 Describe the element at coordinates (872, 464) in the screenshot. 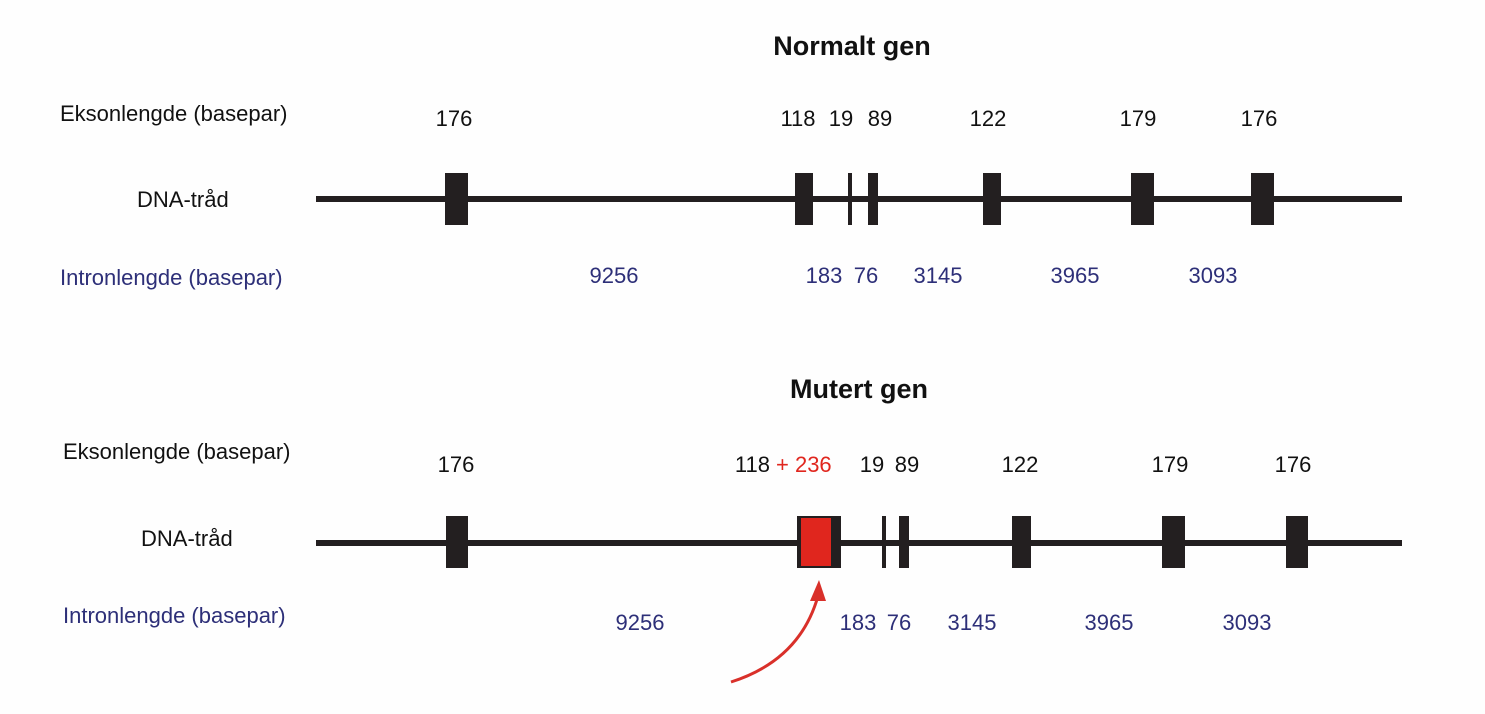

I see `mutant-exon-3-length: 19` at that location.